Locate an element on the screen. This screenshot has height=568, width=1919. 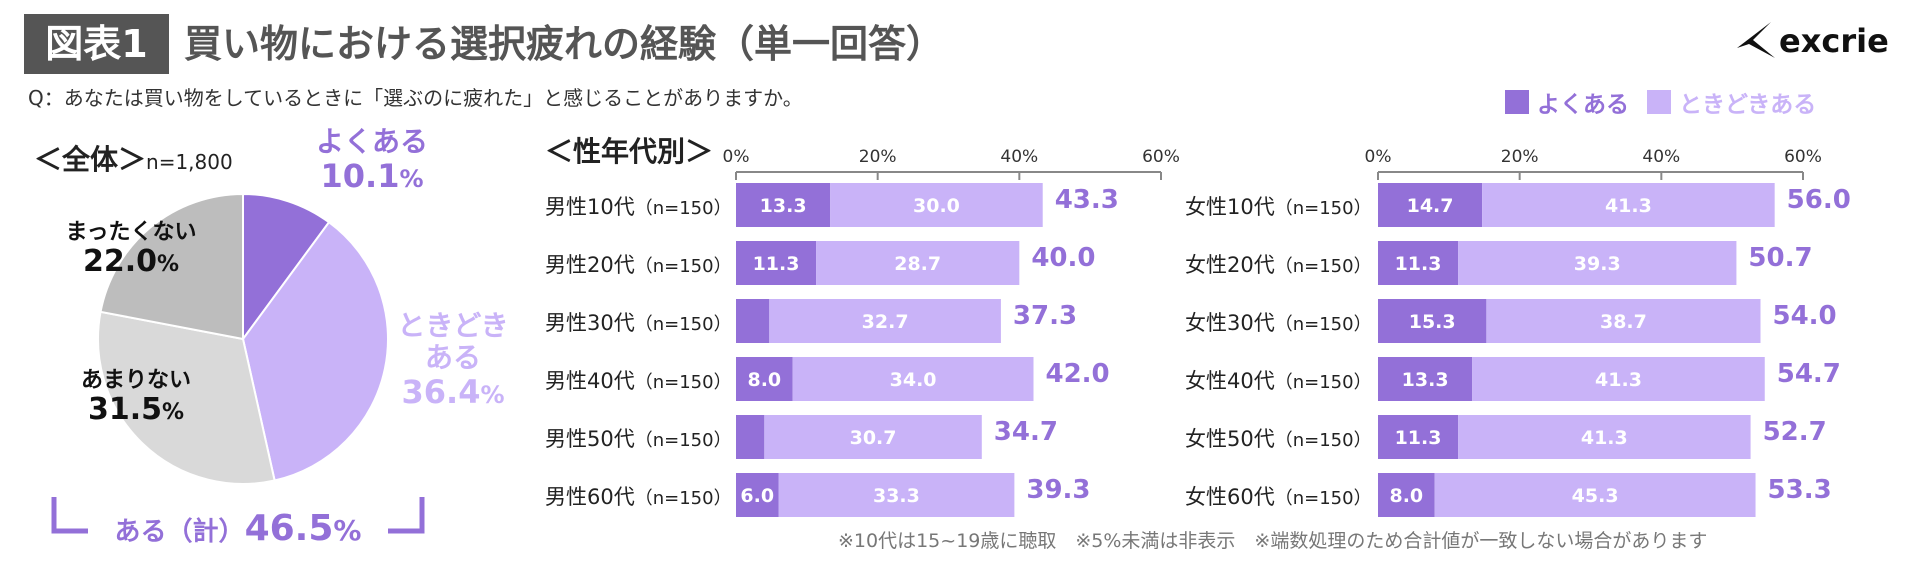
female-label-total: 56.0 is located at coordinates (1819, 200).